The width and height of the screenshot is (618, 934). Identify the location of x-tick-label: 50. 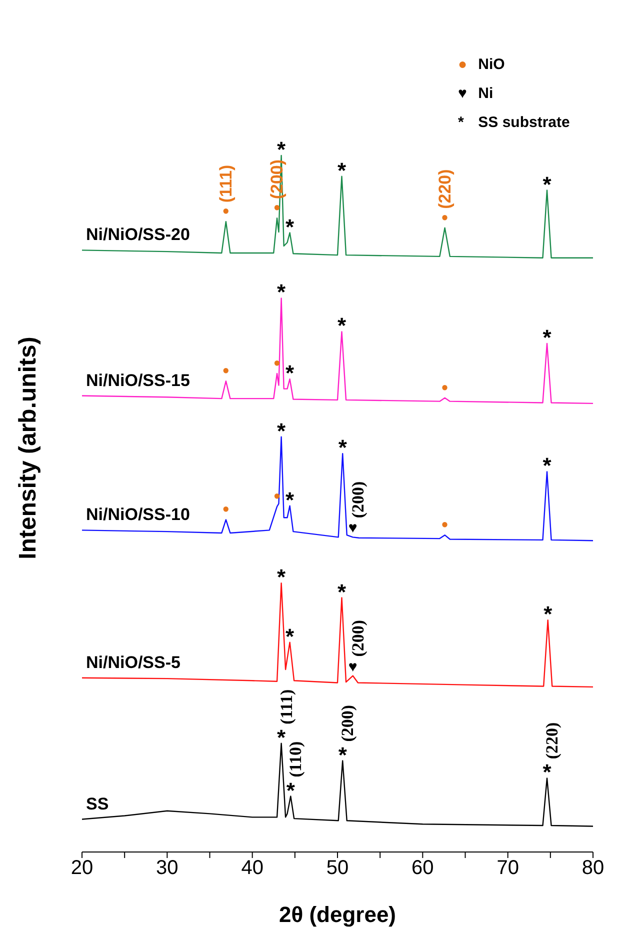
(337, 868).